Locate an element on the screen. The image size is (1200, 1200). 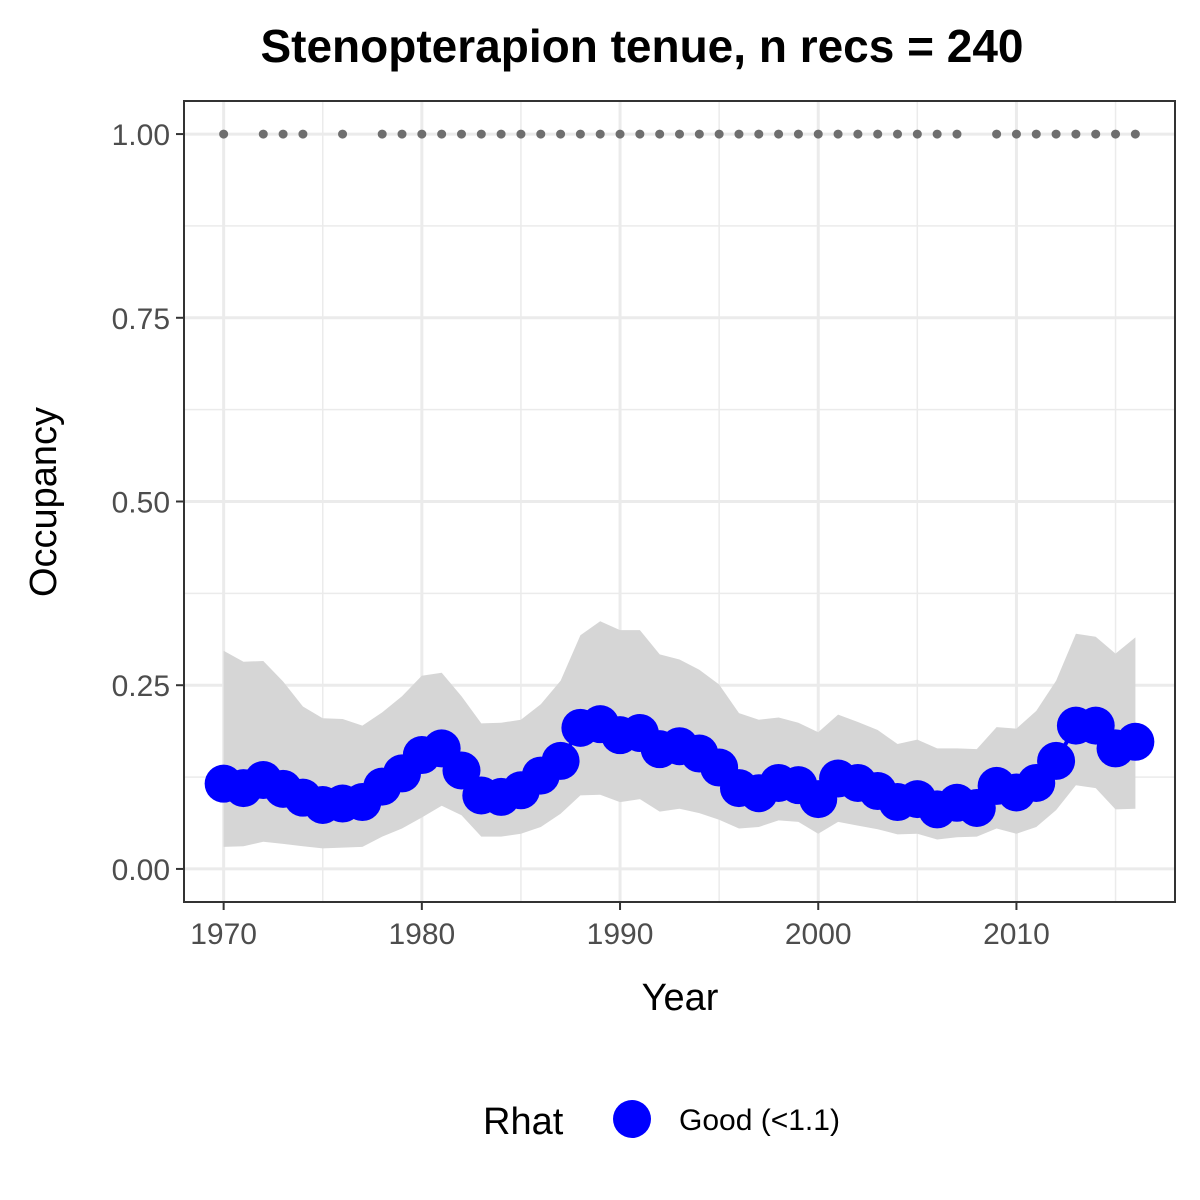
y-tick-label: 0.75 is located at coordinates (141, 319).